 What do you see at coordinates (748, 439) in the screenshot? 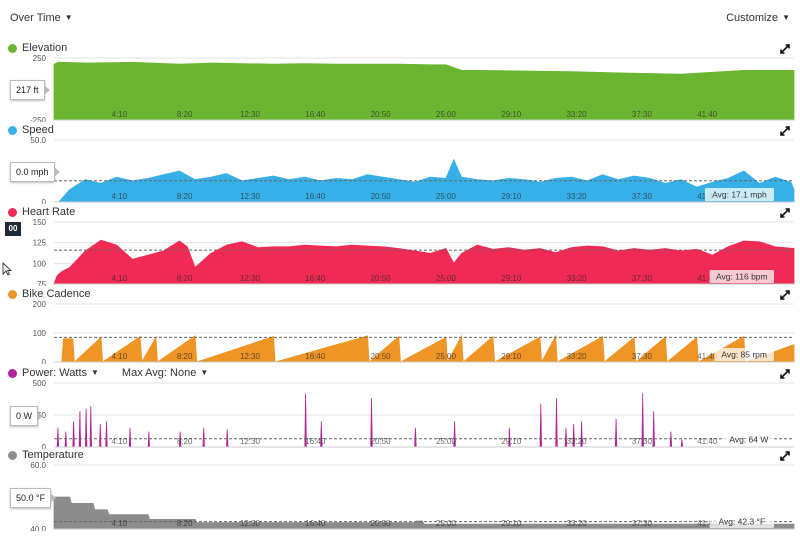
I see `average-label: Avg: 64 W` at bounding box center [748, 439].